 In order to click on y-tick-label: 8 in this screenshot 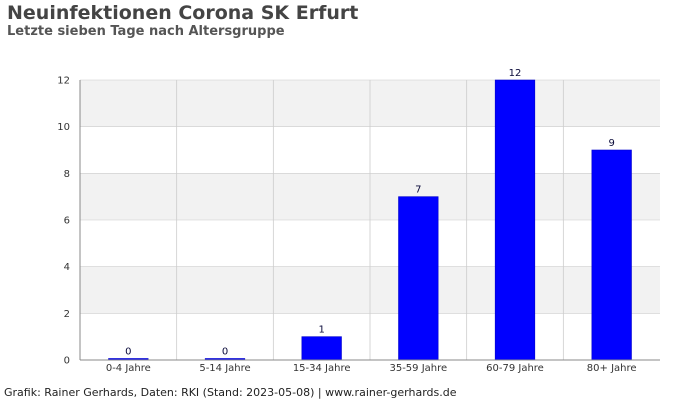, I will do `click(67, 174)`.